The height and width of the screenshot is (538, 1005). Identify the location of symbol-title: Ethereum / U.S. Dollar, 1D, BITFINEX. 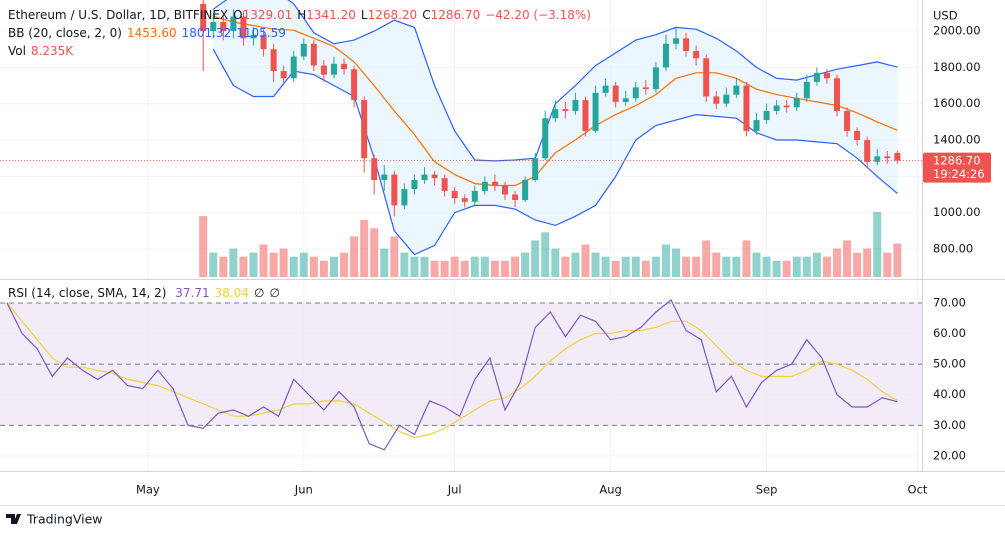
(118, 15).